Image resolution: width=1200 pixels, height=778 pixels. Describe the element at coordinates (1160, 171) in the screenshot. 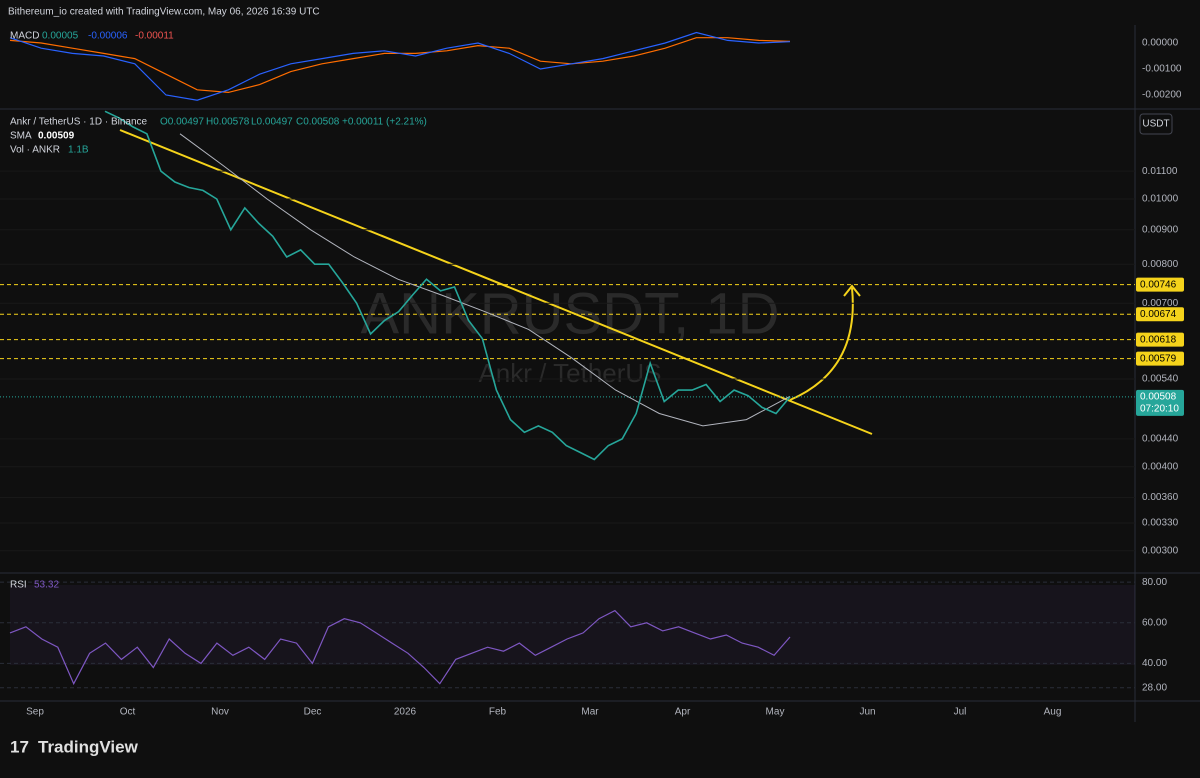

I see `y-tick-label: 0.01100` at that location.